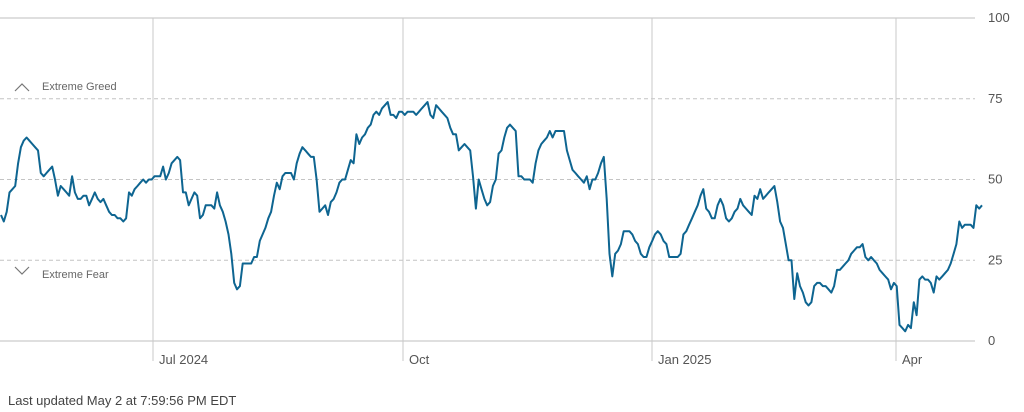 The image size is (1024, 412). What do you see at coordinates (22, 270) in the screenshot?
I see `chevron-down-icon` at bounding box center [22, 270].